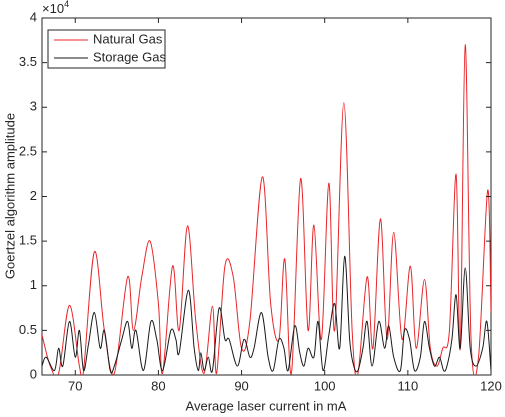  What do you see at coordinates (33, 106) in the screenshot?
I see `y-tick-label: 3` at bounding box center [33, 106].